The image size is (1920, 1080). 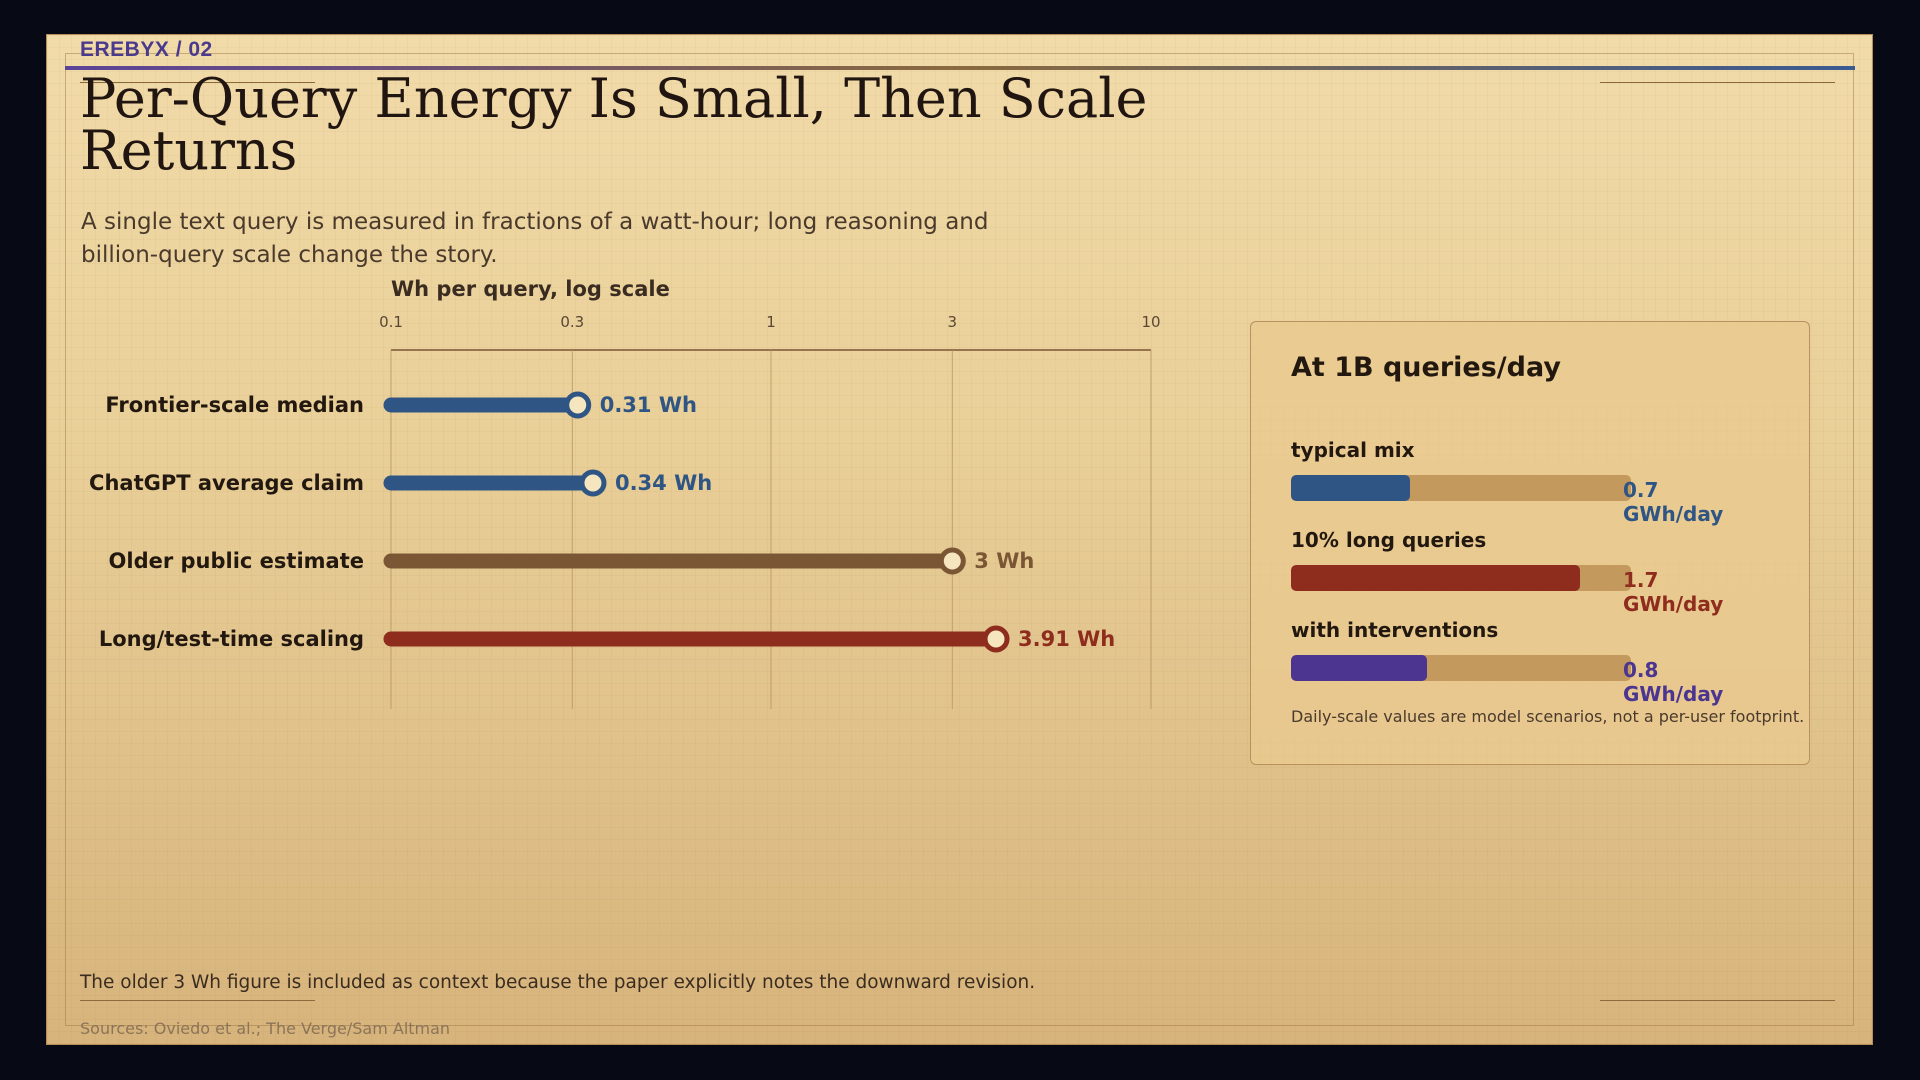 What do you see at coordinates (1150, 322) in the screenshot?
I see `x-tick-label: 10` at bounding box center [1150, 322].